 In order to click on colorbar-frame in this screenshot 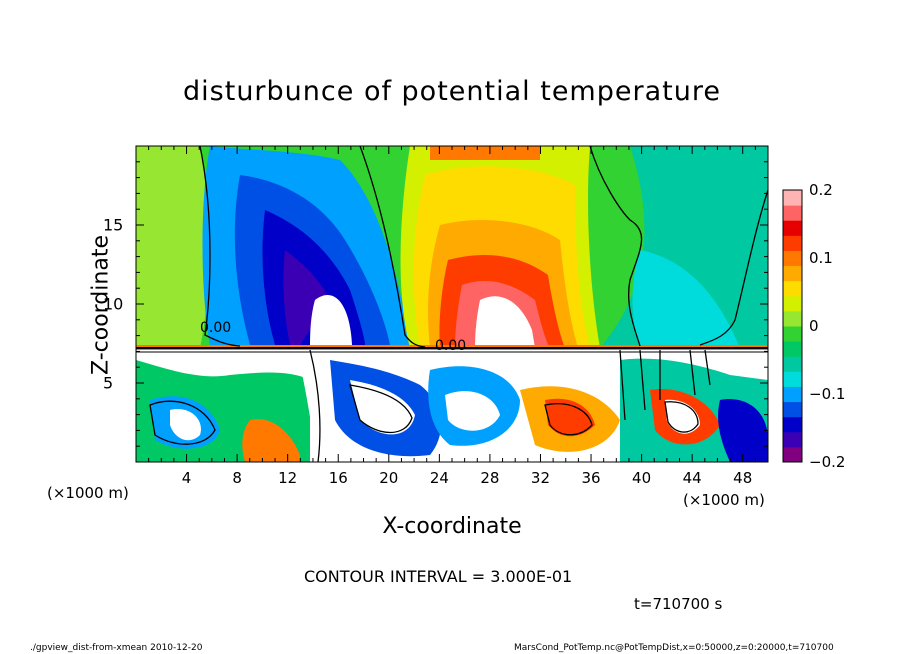, I will do `click(792, 326)`.